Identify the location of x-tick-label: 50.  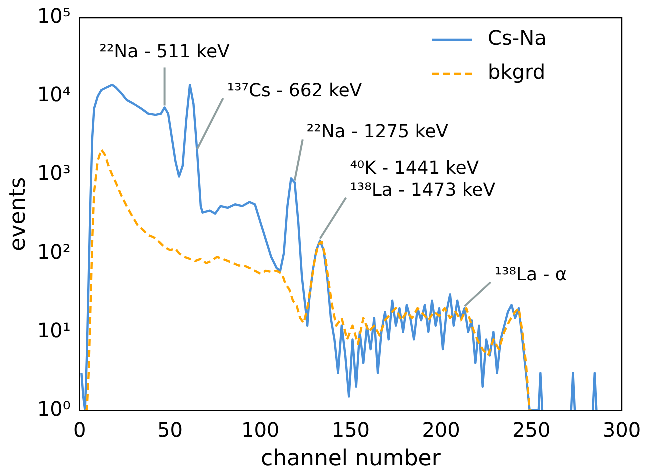
(170, 430).